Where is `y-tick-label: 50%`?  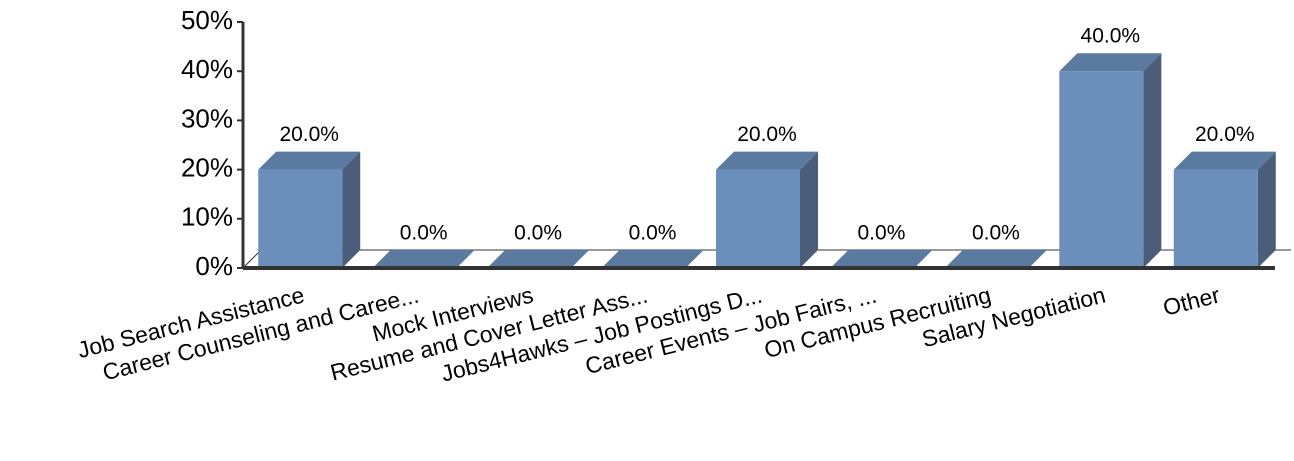 y-tick-label: 50% is located at coordinates (207, 20).